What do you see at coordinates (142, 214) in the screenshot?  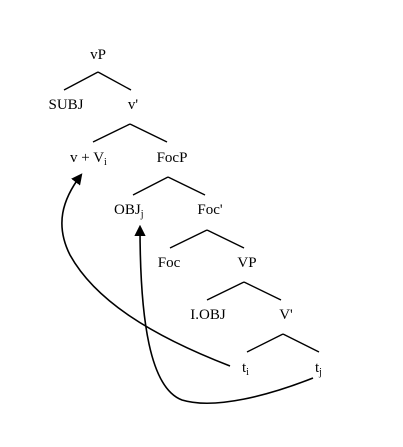 I see `node-obj-index: j` at bounding box center [142, 214].